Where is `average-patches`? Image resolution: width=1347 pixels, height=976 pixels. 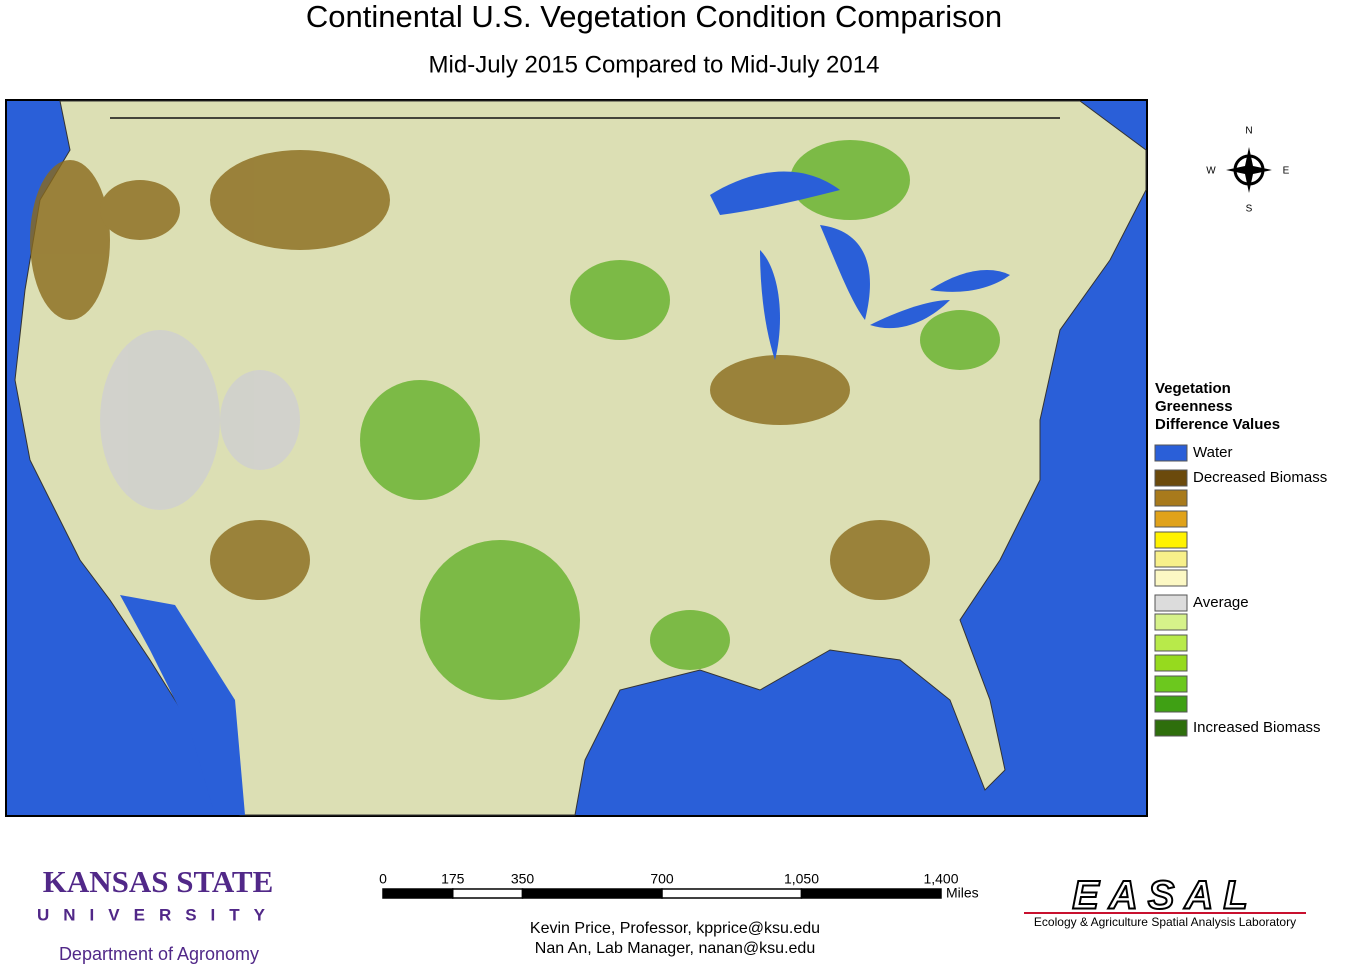 average-patches is located at coordinates (200, 420).